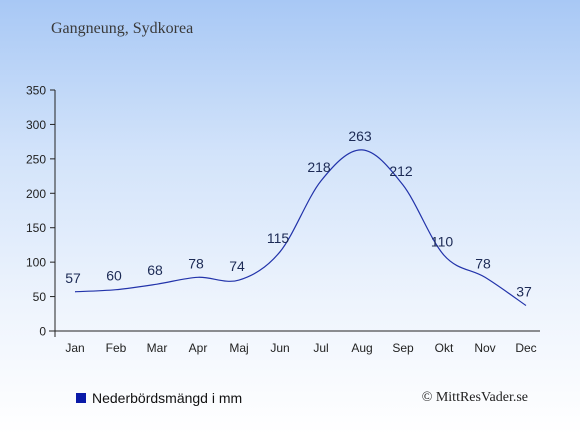  What do you see at coordinates (442, 241) in the screenshot?
I see `data-label: 110` at bounding box center [442, 241].